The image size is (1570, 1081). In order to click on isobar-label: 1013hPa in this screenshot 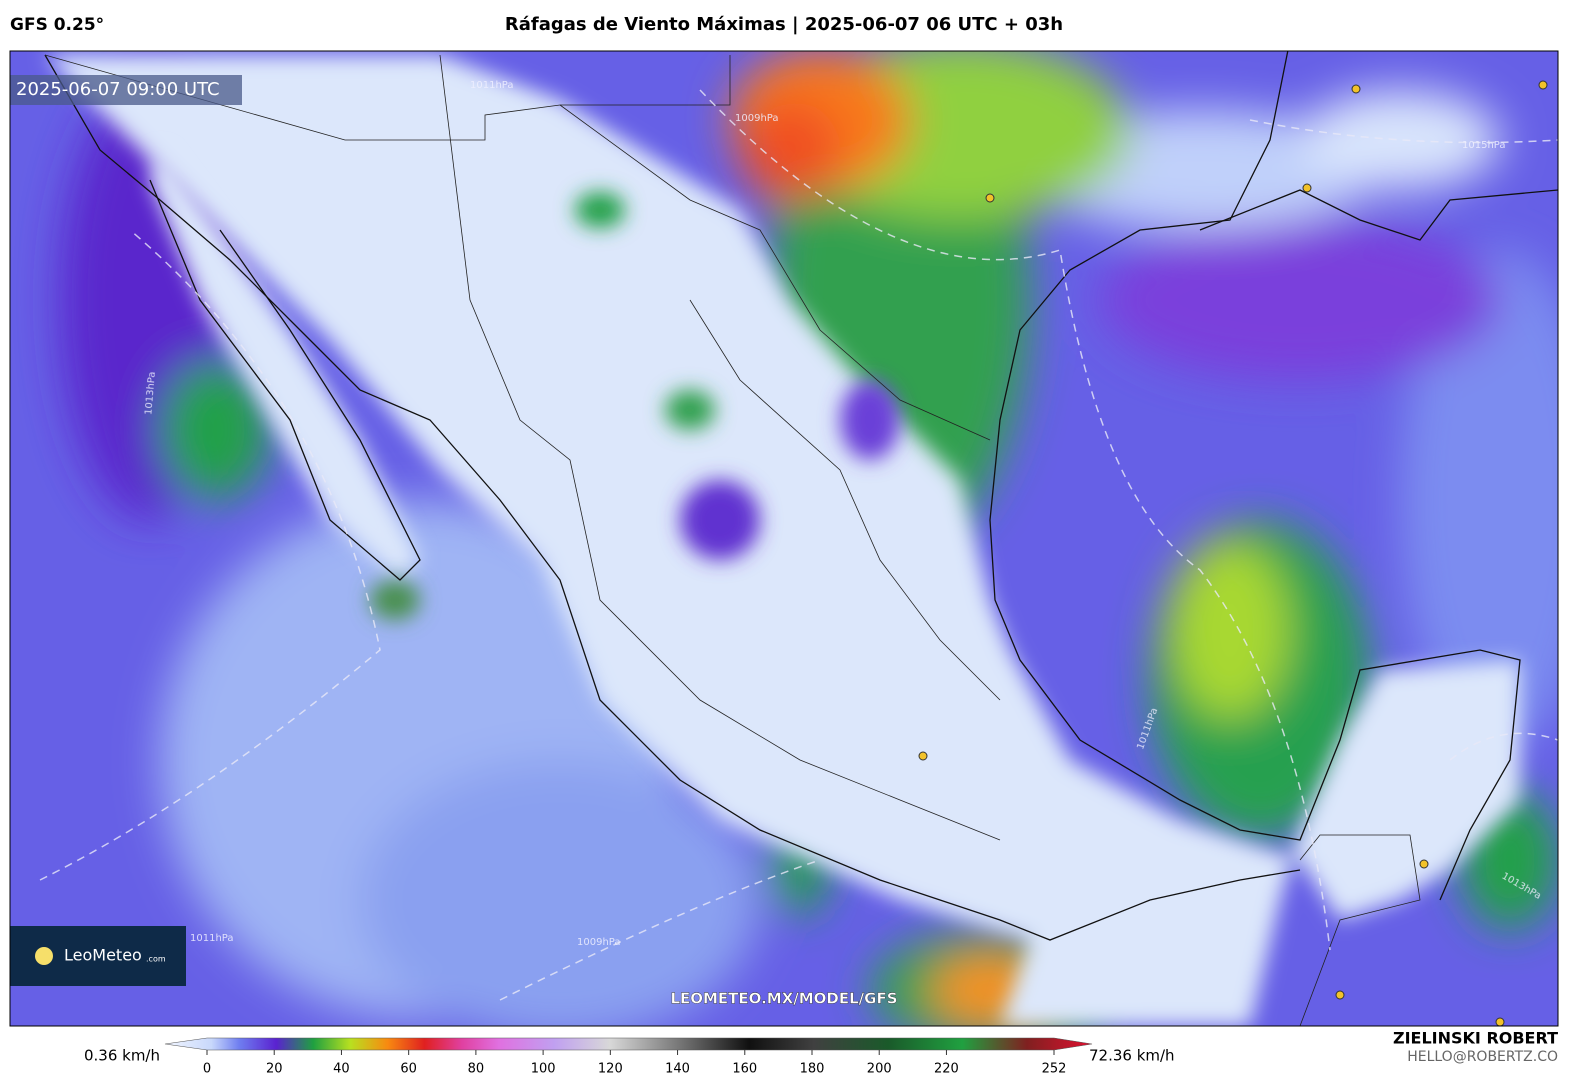, I will do `click(150, 393)`.